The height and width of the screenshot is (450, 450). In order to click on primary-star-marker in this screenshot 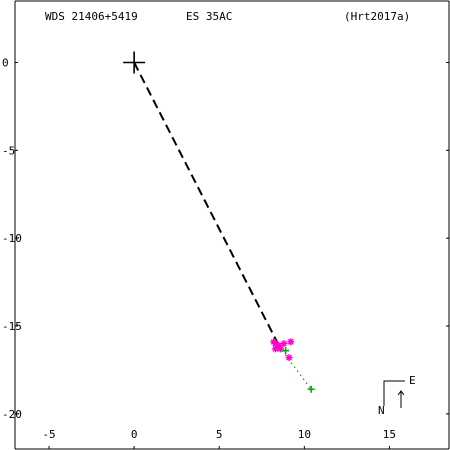, I will do `click(134, 62)`.